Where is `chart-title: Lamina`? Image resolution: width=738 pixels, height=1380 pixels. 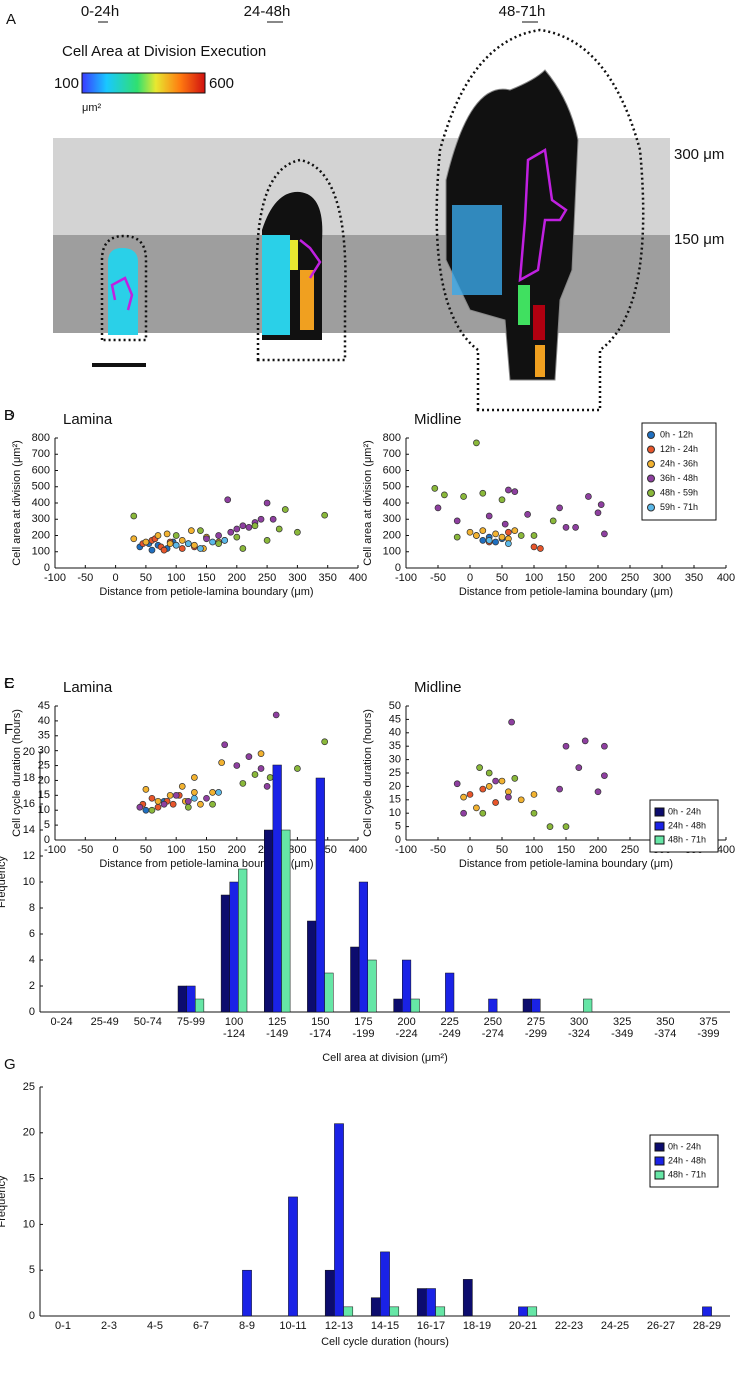 chart-title: Lamina is located at coordinates (88, 419).